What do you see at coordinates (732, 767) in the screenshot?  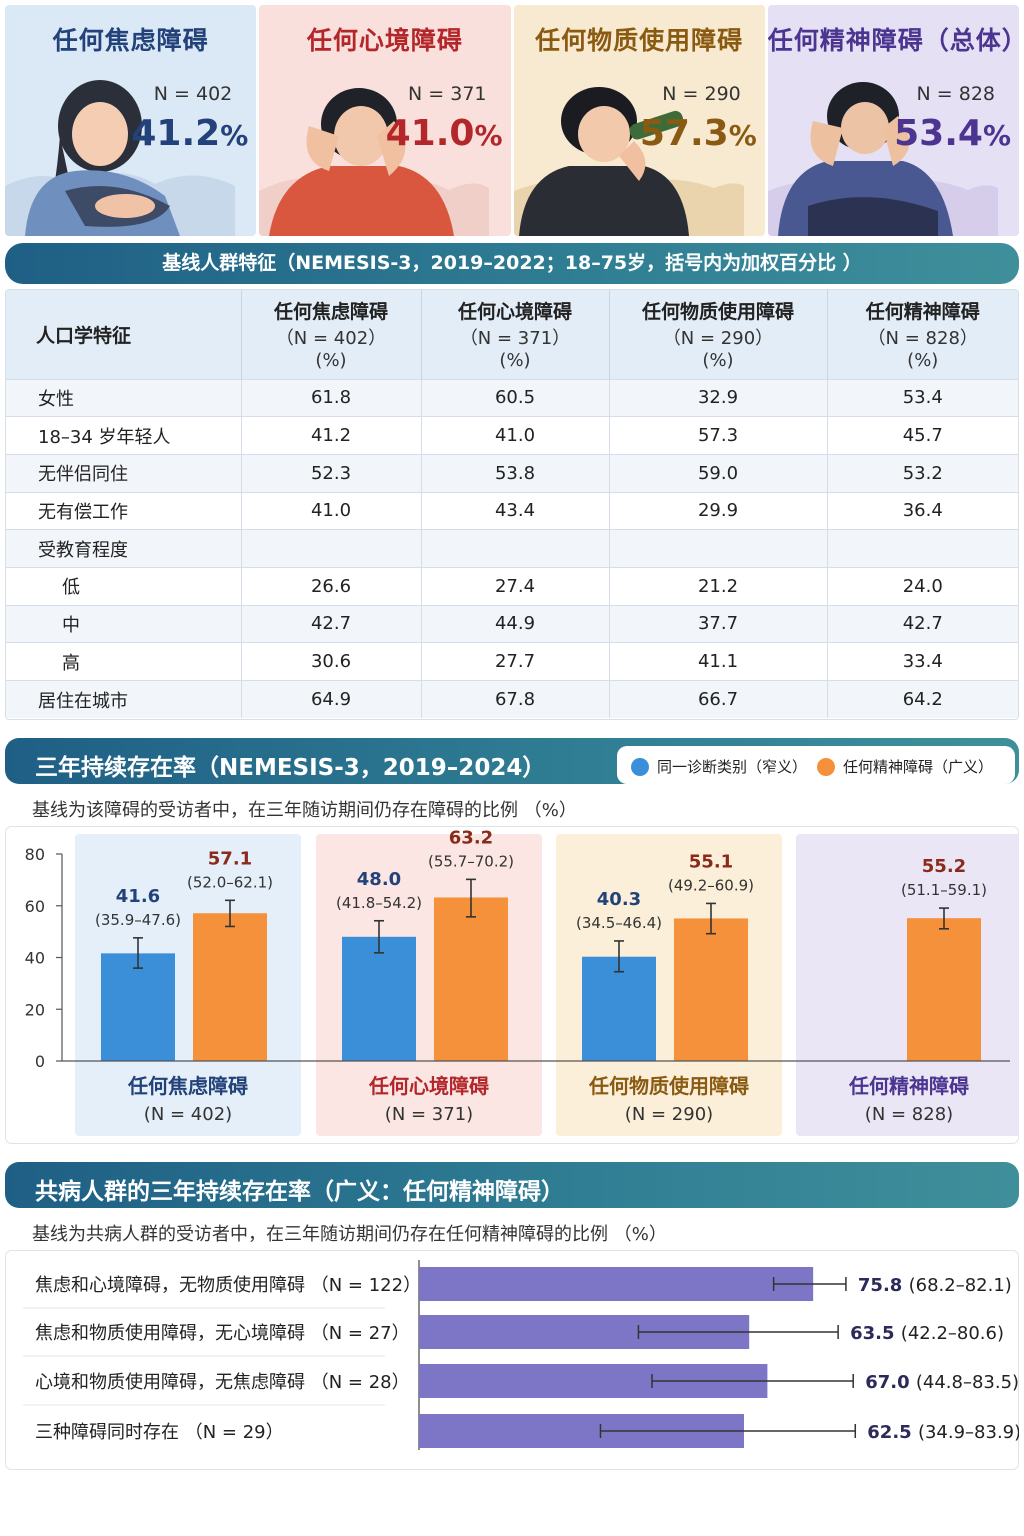 I see `legend-label: 同一诊断类别（窄义）` at bounding box center [732, 767].